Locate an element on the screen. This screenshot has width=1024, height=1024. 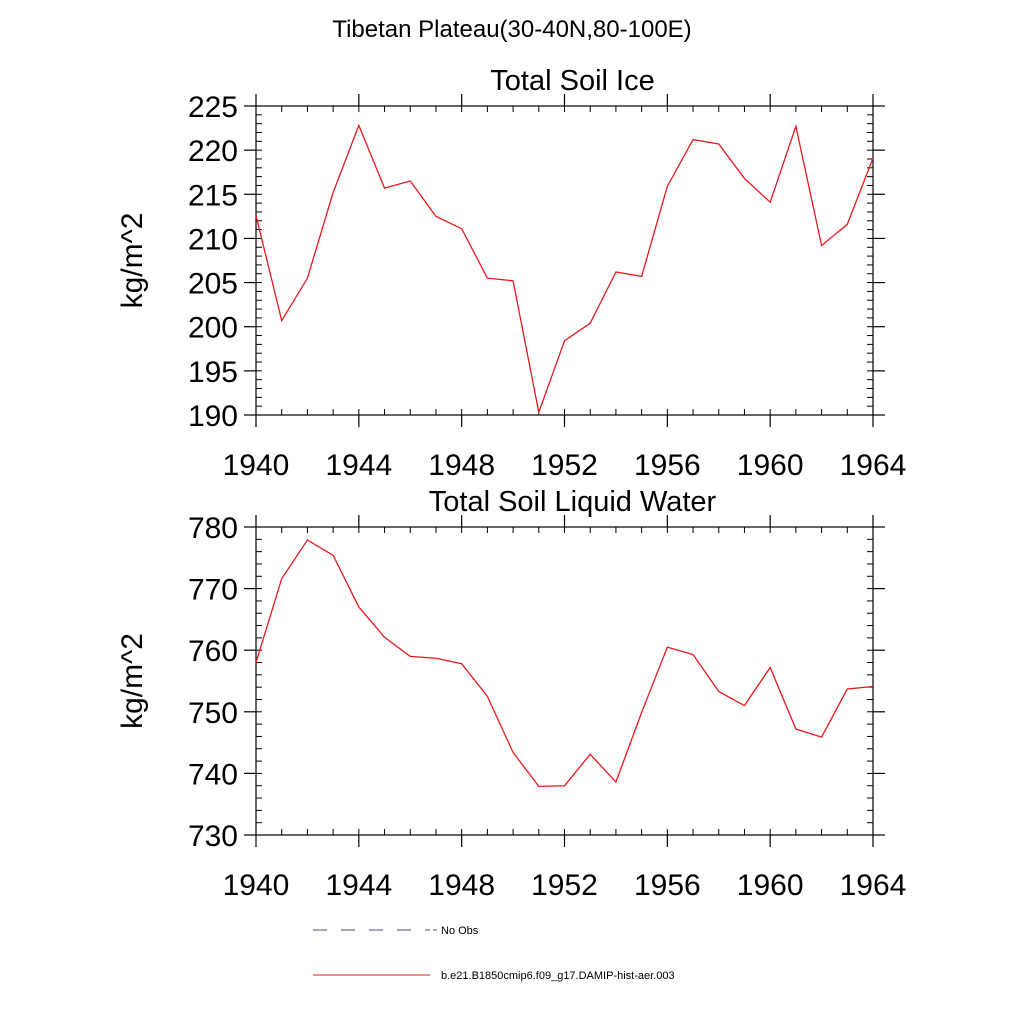
y-tick-label: 220 is located at coordinates (213, 151).